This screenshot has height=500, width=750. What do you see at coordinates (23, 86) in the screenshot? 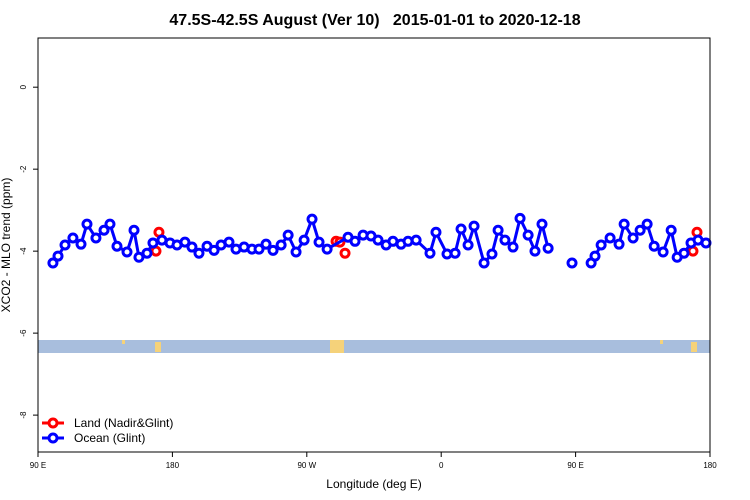
I see `y-tick-label: 0` at bounding box center [23, 86].